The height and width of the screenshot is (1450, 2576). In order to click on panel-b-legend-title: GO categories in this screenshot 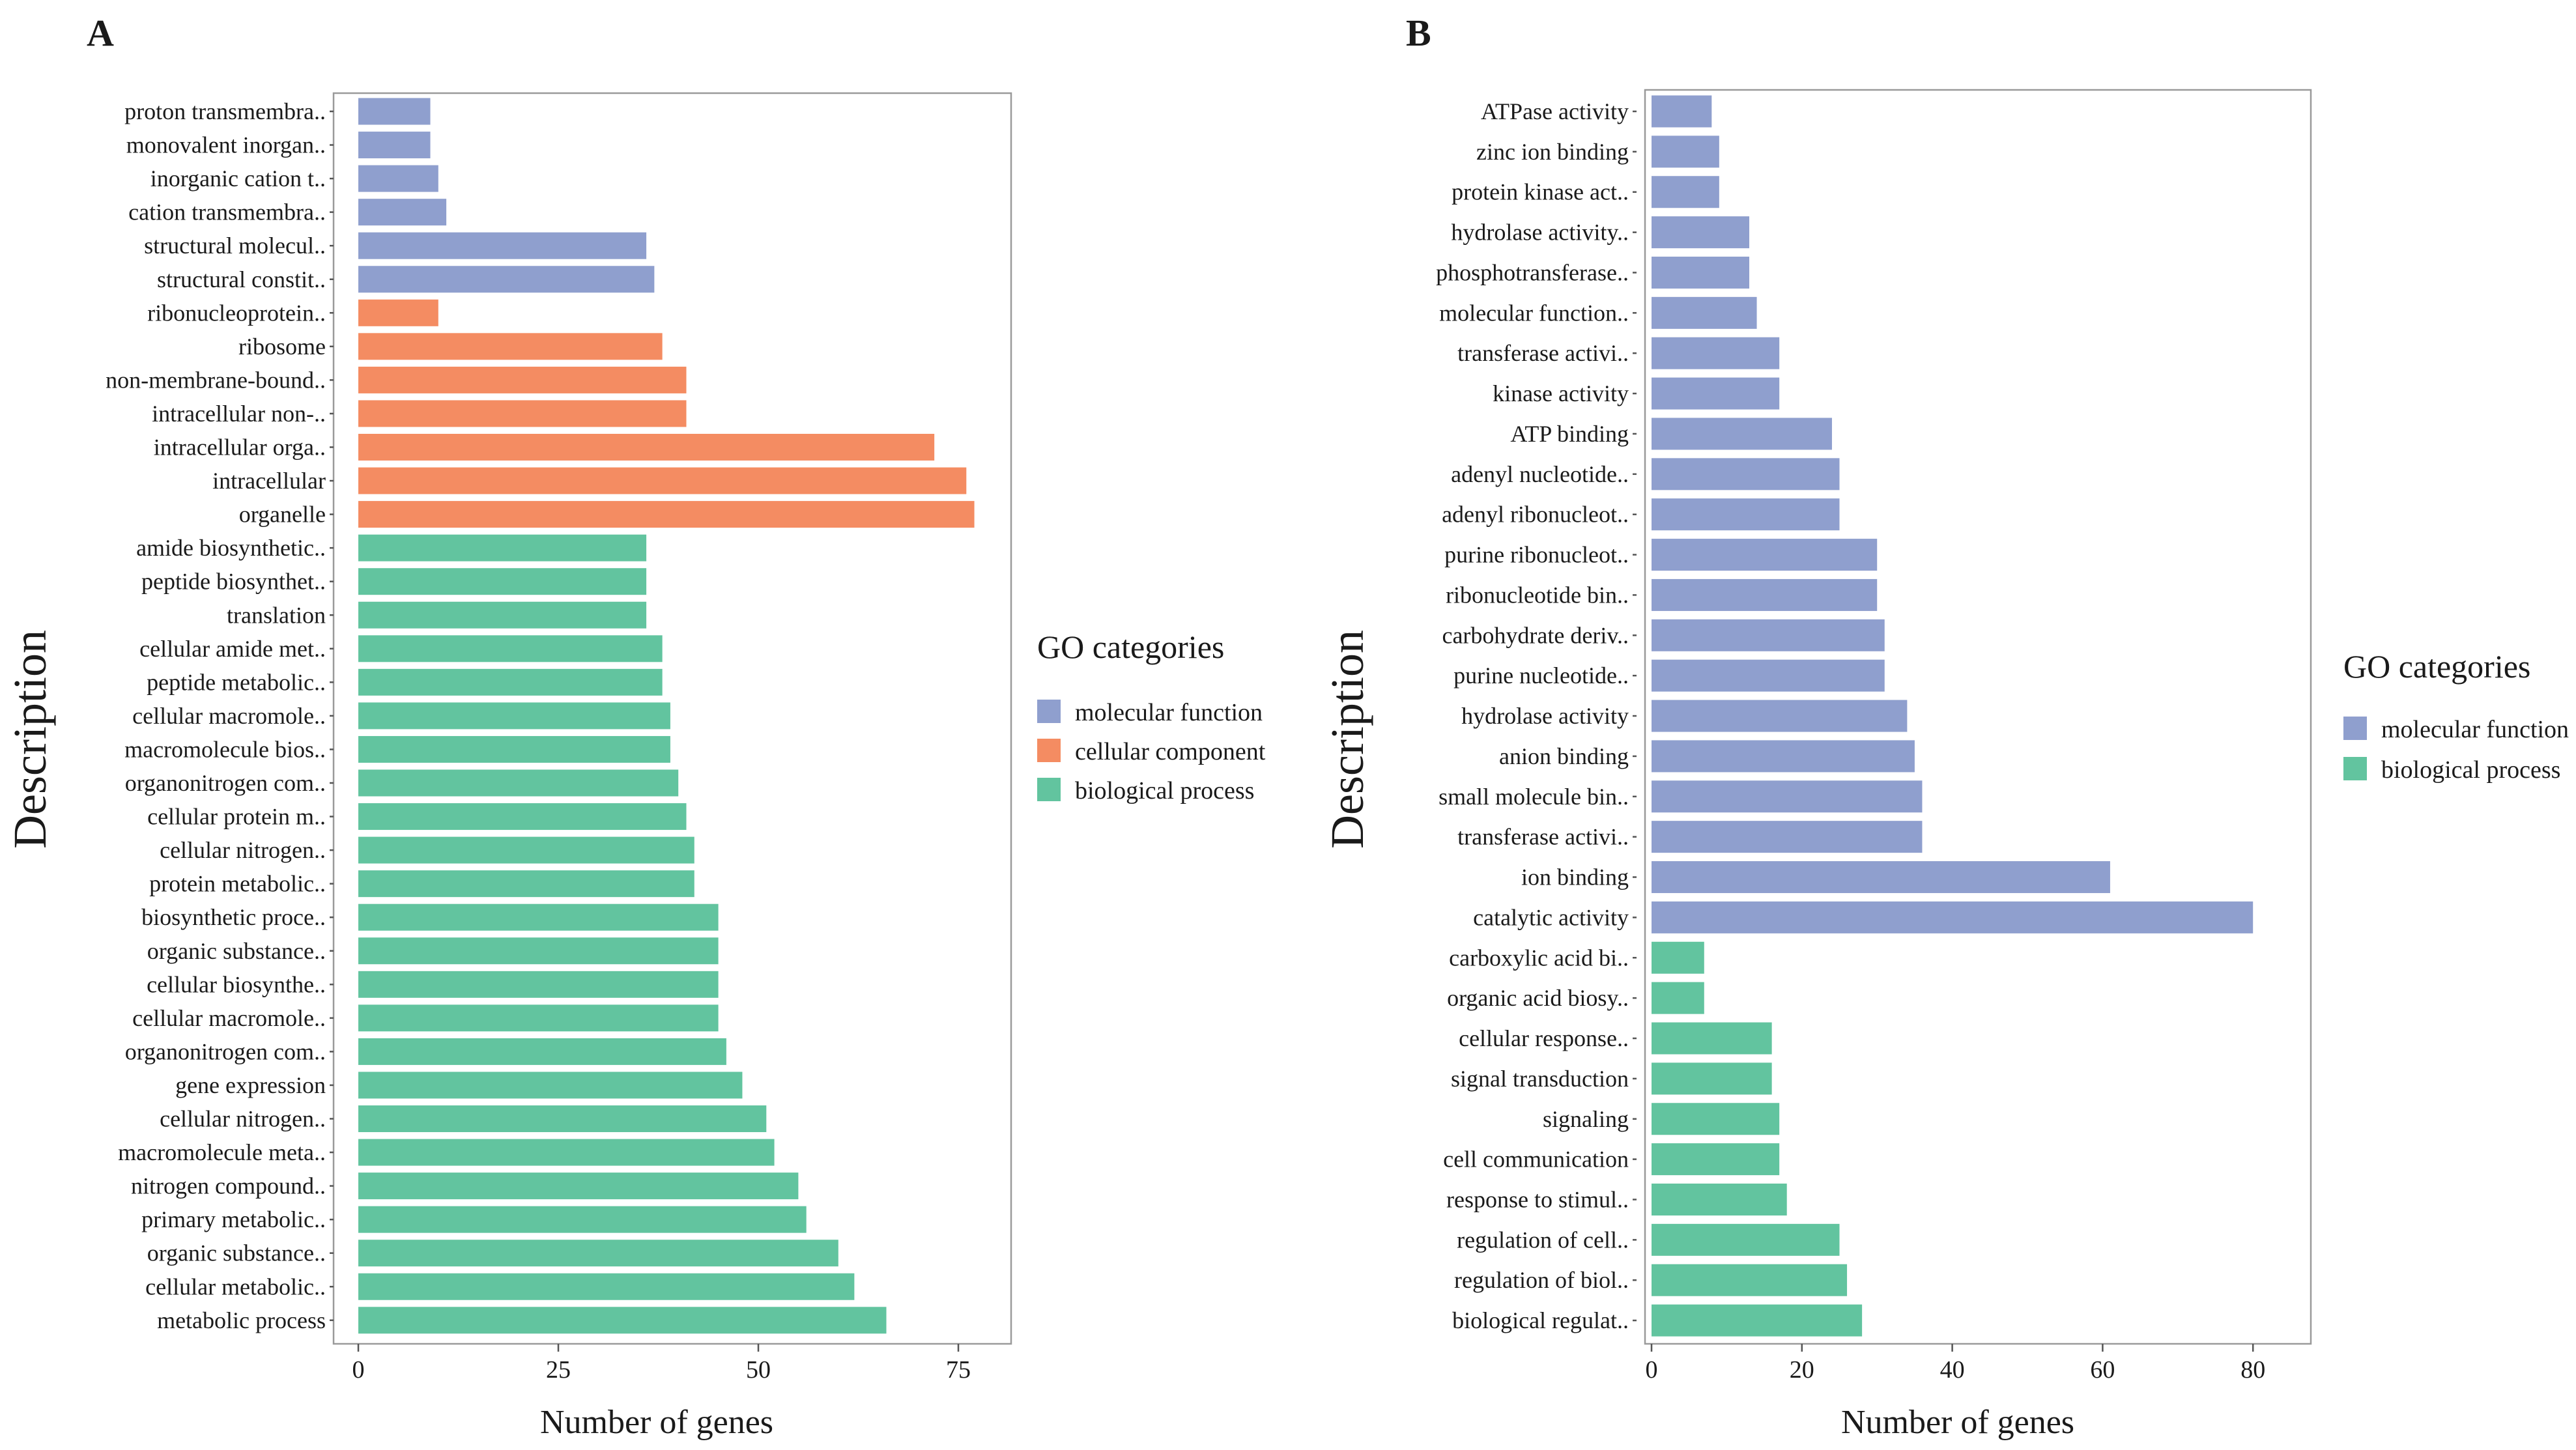, I will do `click(2436, 666)`.